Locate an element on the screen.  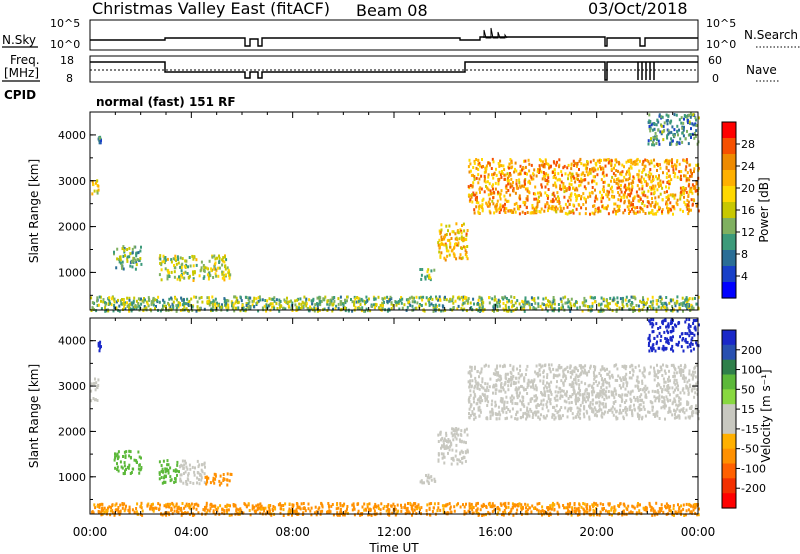
noise-spikes is located at coordinates (495, 33).